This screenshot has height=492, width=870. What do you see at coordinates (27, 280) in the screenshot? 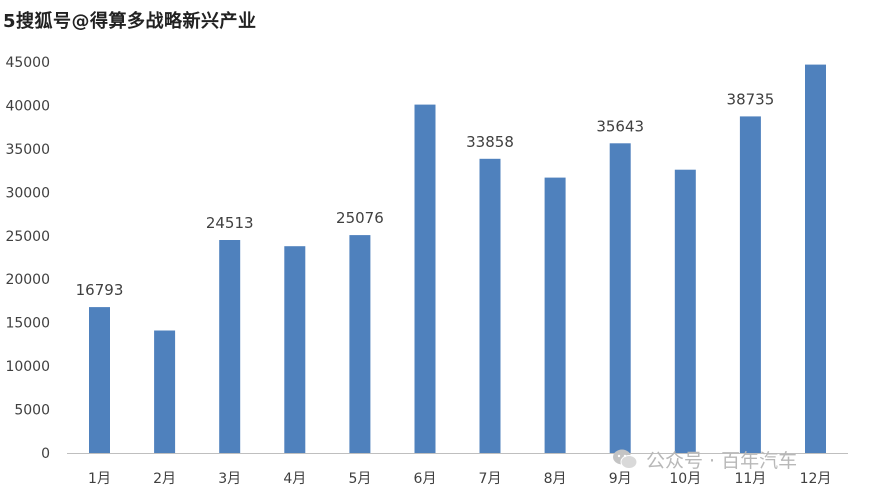
I see `y-tick-label: 20000` at bounding box center [27, 280].